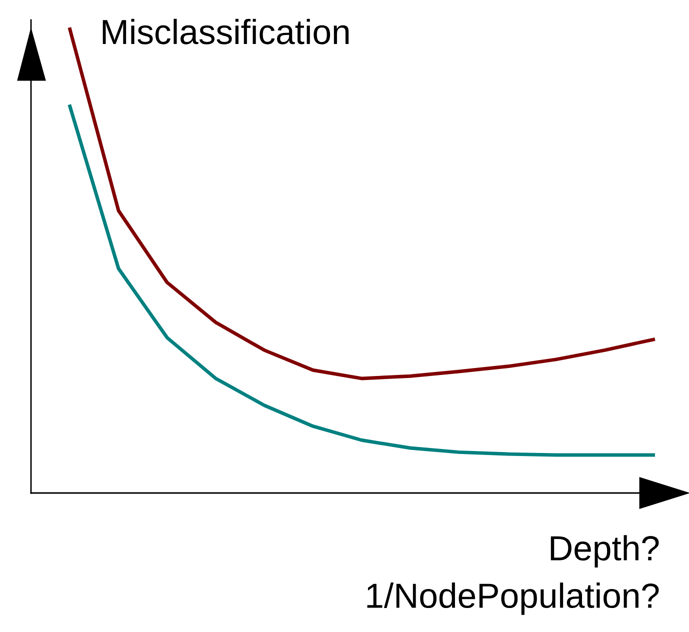 The image size is (689, 632). What do you see at coordinates (513, 575) in the screenshot?
I see `x-axis-title: Depth? 1/NodePopulation?` at bounding box center [513, 575].